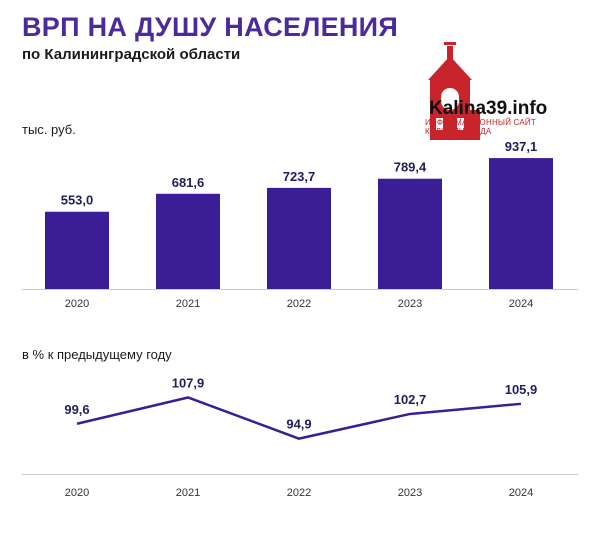 This screenshot has height=543, width=604. What do you see at coordinates (77, 200) in the screenshot?
I see `bar-value-label: 553,0` at bounding box center [77, 200].